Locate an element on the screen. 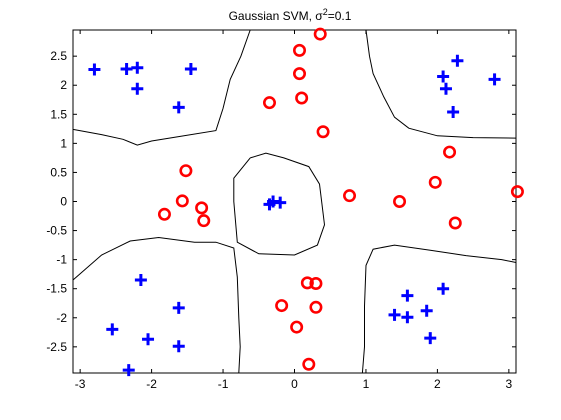 Image resolution: width=561 pixels, height=420 pixels. y-tick-label: -2 is located at coordinates (61, 318).